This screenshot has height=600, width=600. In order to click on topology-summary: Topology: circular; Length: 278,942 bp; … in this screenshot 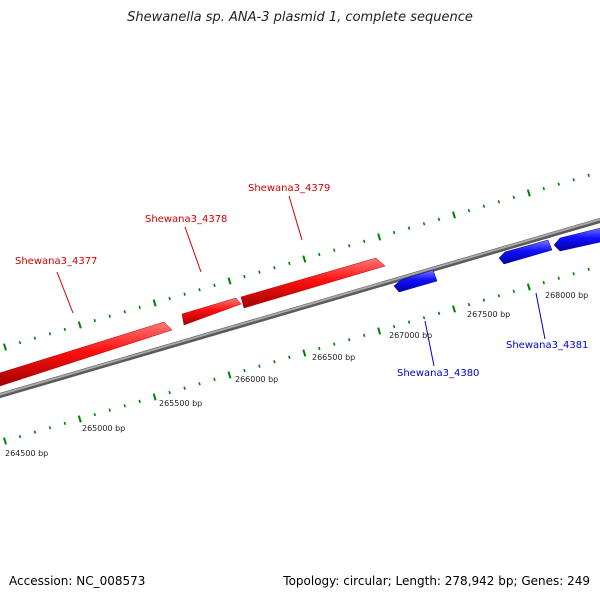, I will do `click(436, 581)`.